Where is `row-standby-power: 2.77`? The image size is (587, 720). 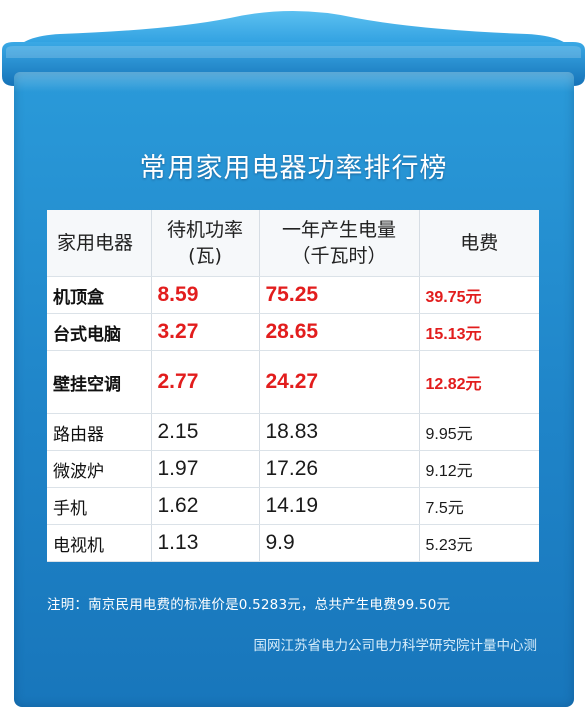 row-standby-power: 2.77 is located at coordinates (205, 382).